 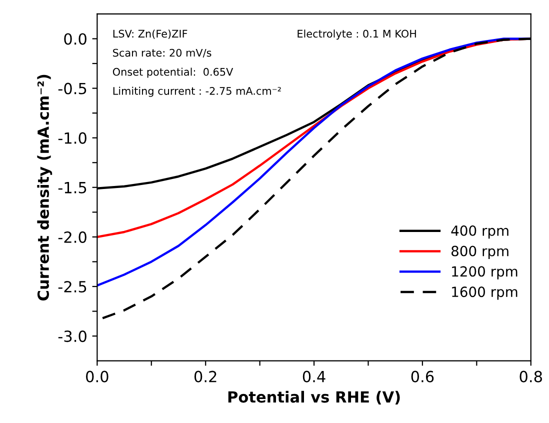 I want to click on x-tick-label: 0.2, so click(x=205, y=376).